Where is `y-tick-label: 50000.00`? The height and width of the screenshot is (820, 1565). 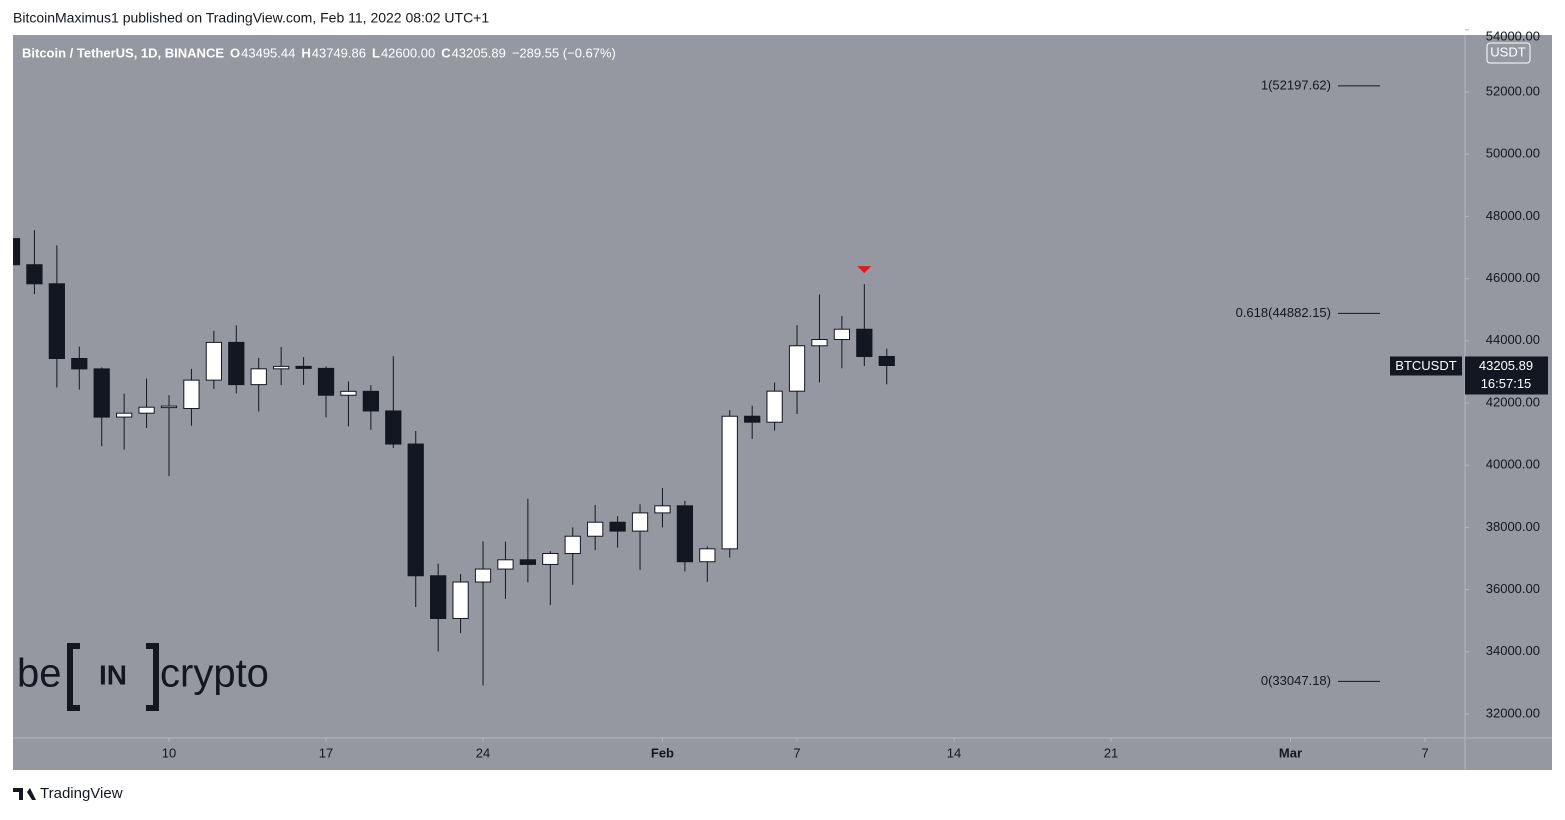
y-tick-label: 50000.00 is located at coordinates (1513, 153).